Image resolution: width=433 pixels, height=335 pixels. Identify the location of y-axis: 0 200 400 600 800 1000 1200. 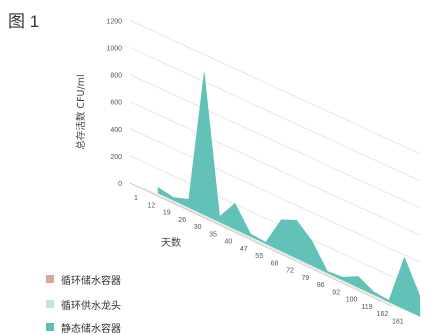
(114, 103).